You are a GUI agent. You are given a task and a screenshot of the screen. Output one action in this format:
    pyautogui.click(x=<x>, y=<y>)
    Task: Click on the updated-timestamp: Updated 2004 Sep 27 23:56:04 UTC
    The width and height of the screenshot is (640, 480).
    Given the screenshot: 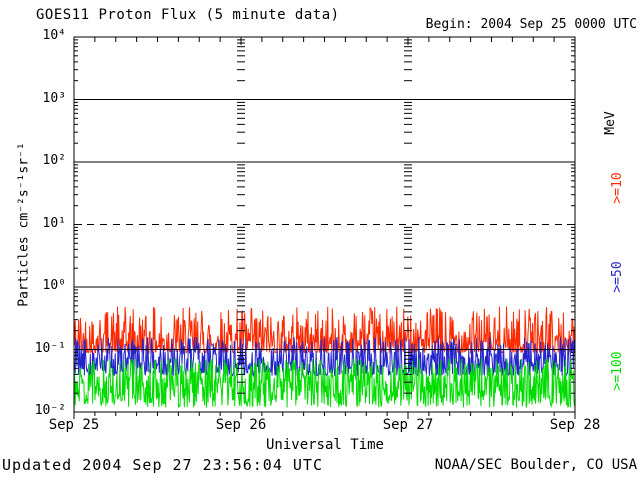 What is the action you would take?
    pyautogui.click(x=162, y=465)
    